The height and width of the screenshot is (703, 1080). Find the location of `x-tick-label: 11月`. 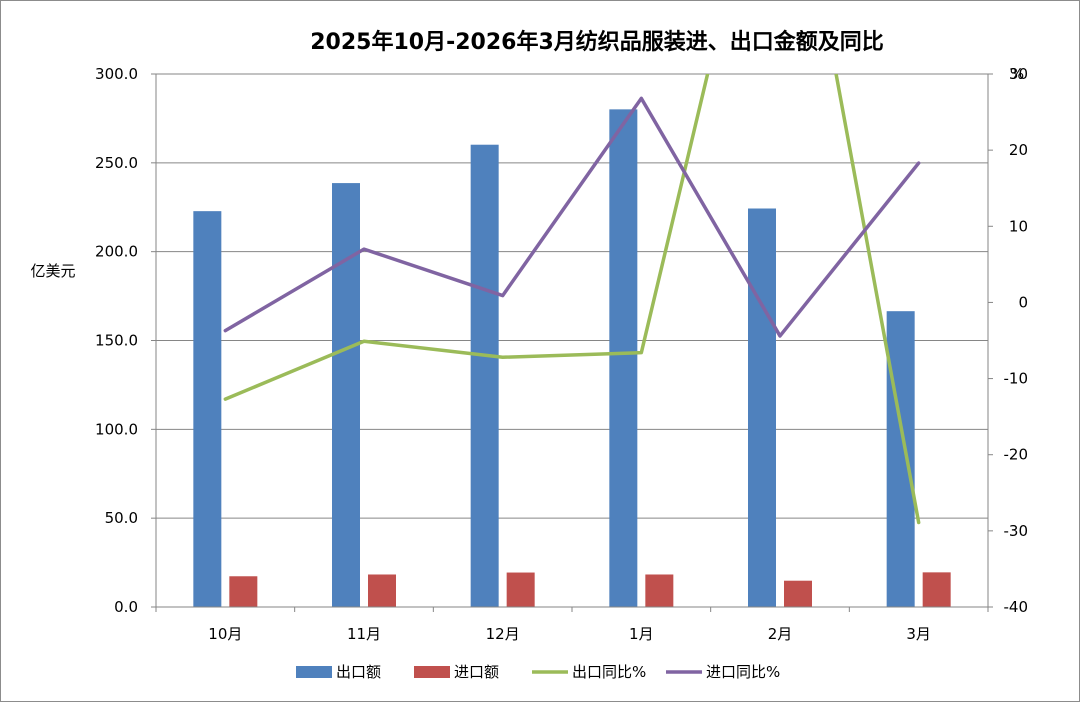

x-tick-label: 11月 is located at coordinates (364, 634).